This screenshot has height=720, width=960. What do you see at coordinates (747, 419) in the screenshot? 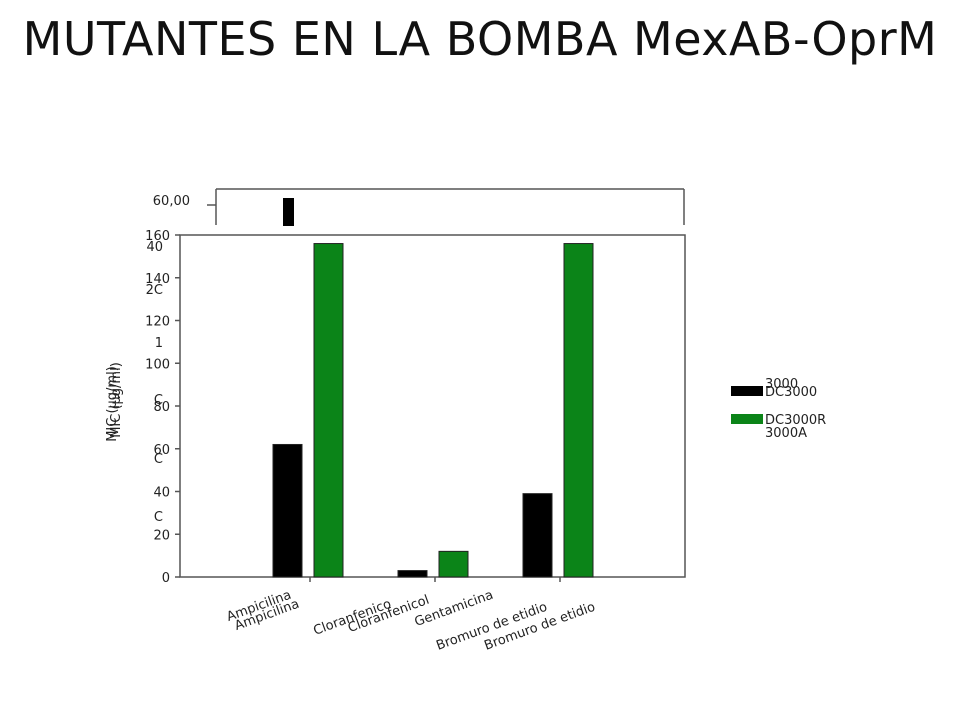
I see `legend-swatch-dc3000r` at bounding box center [747, 419].